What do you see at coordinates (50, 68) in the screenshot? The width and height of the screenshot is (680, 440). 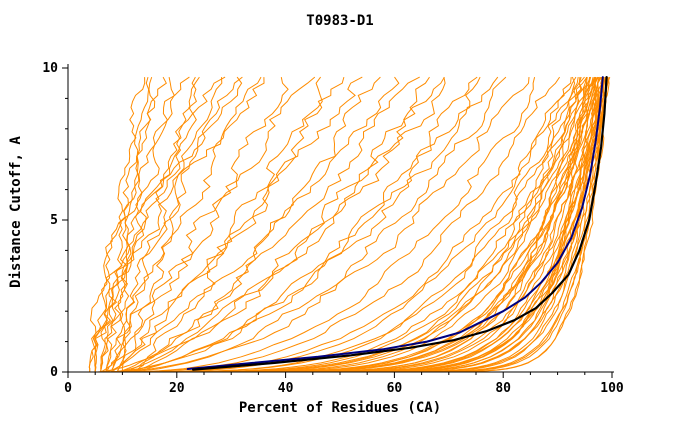 I see `y-tick-label: 10` at bounding box center [50, 68].